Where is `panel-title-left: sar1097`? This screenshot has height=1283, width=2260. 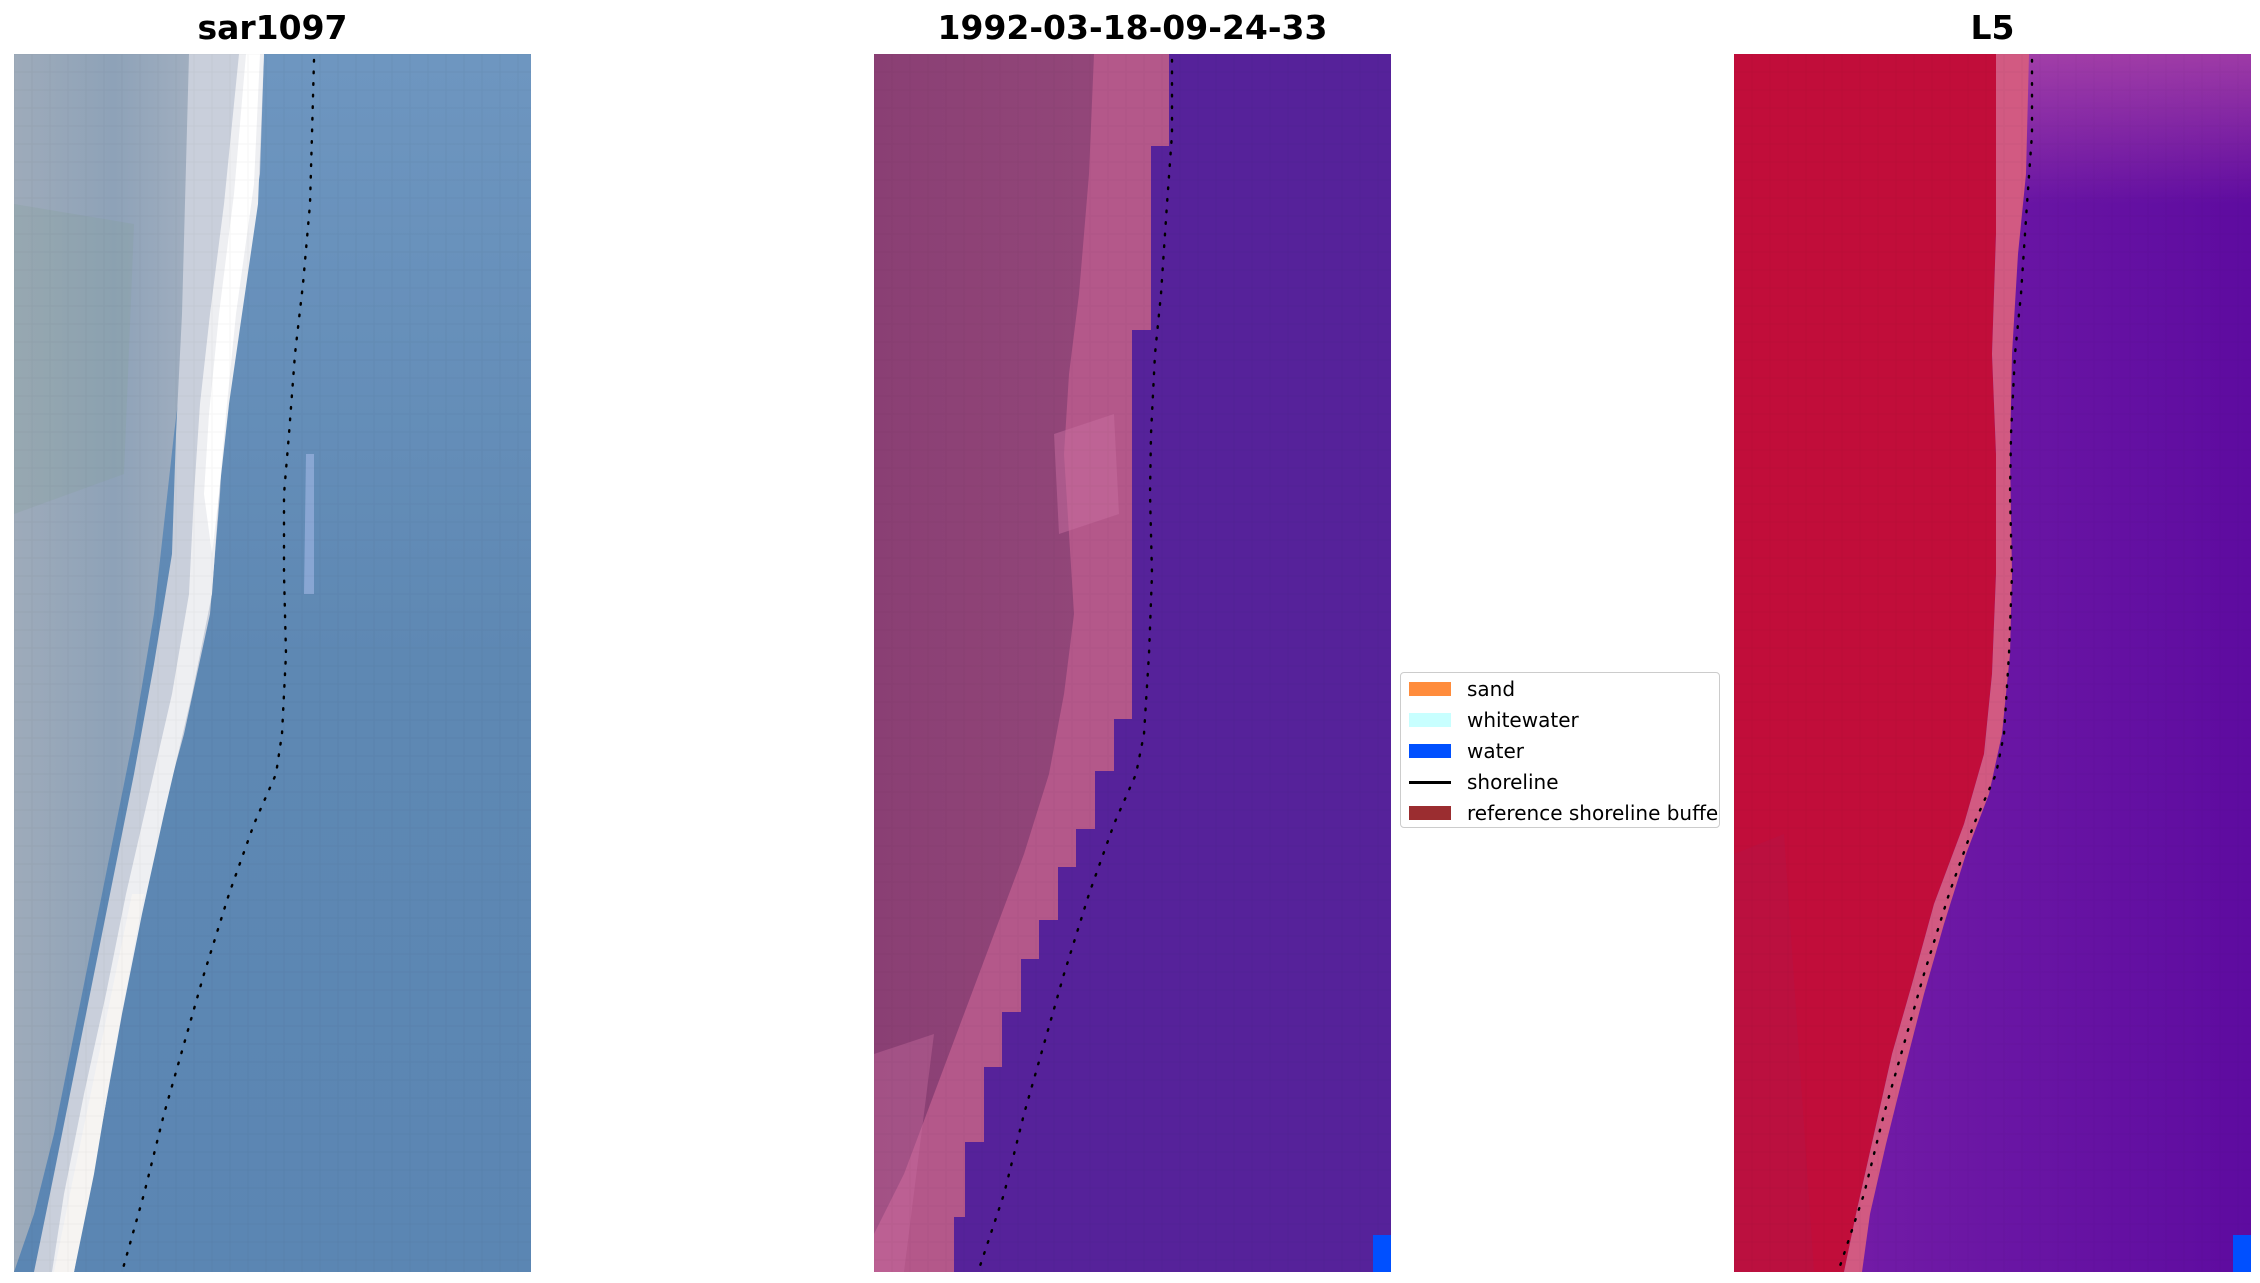 panel-title-left: sar1097 is located at coordinates (272, 27).